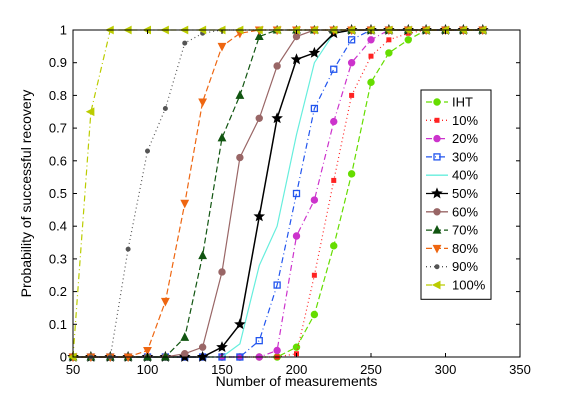 The height and width of the screenshot is (402, 581). I want to click on y-tick-label: 0.4, so click(58, 226).